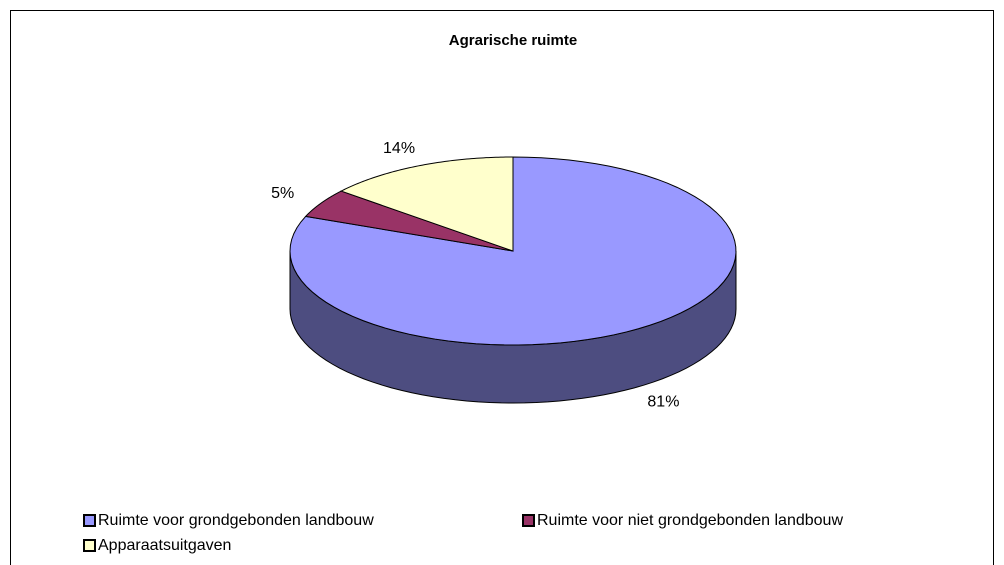  Describe the element at coordinates (513, 40) in the screenshot. I see `chart-title: Agrarische ruimte` at that location.